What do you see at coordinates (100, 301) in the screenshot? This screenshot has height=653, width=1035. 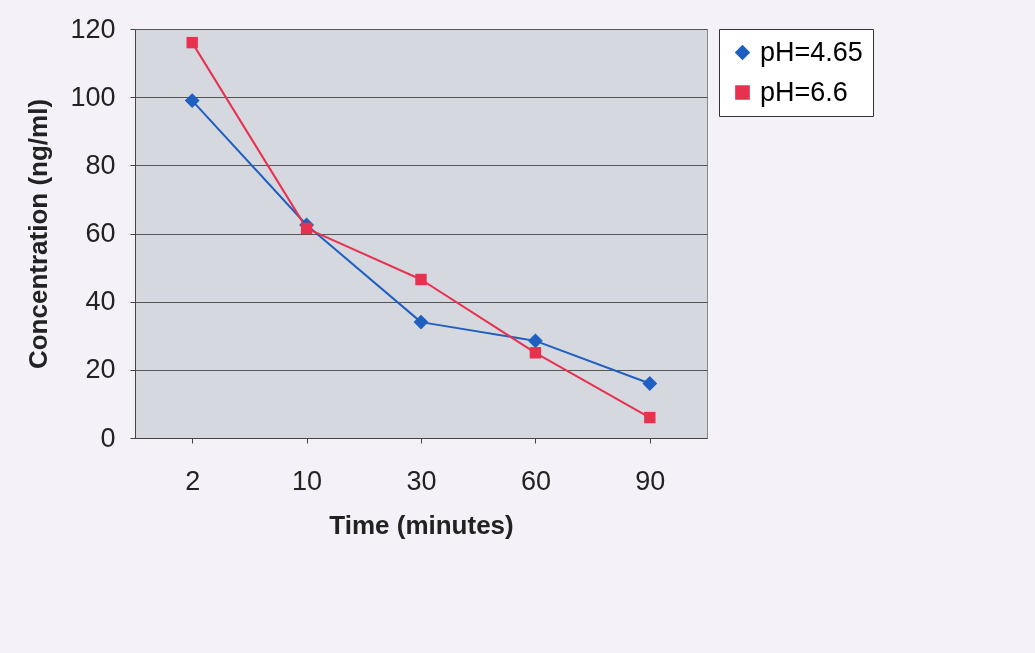 I see `y-tick-label: 40` at bounding box center [100, 301].